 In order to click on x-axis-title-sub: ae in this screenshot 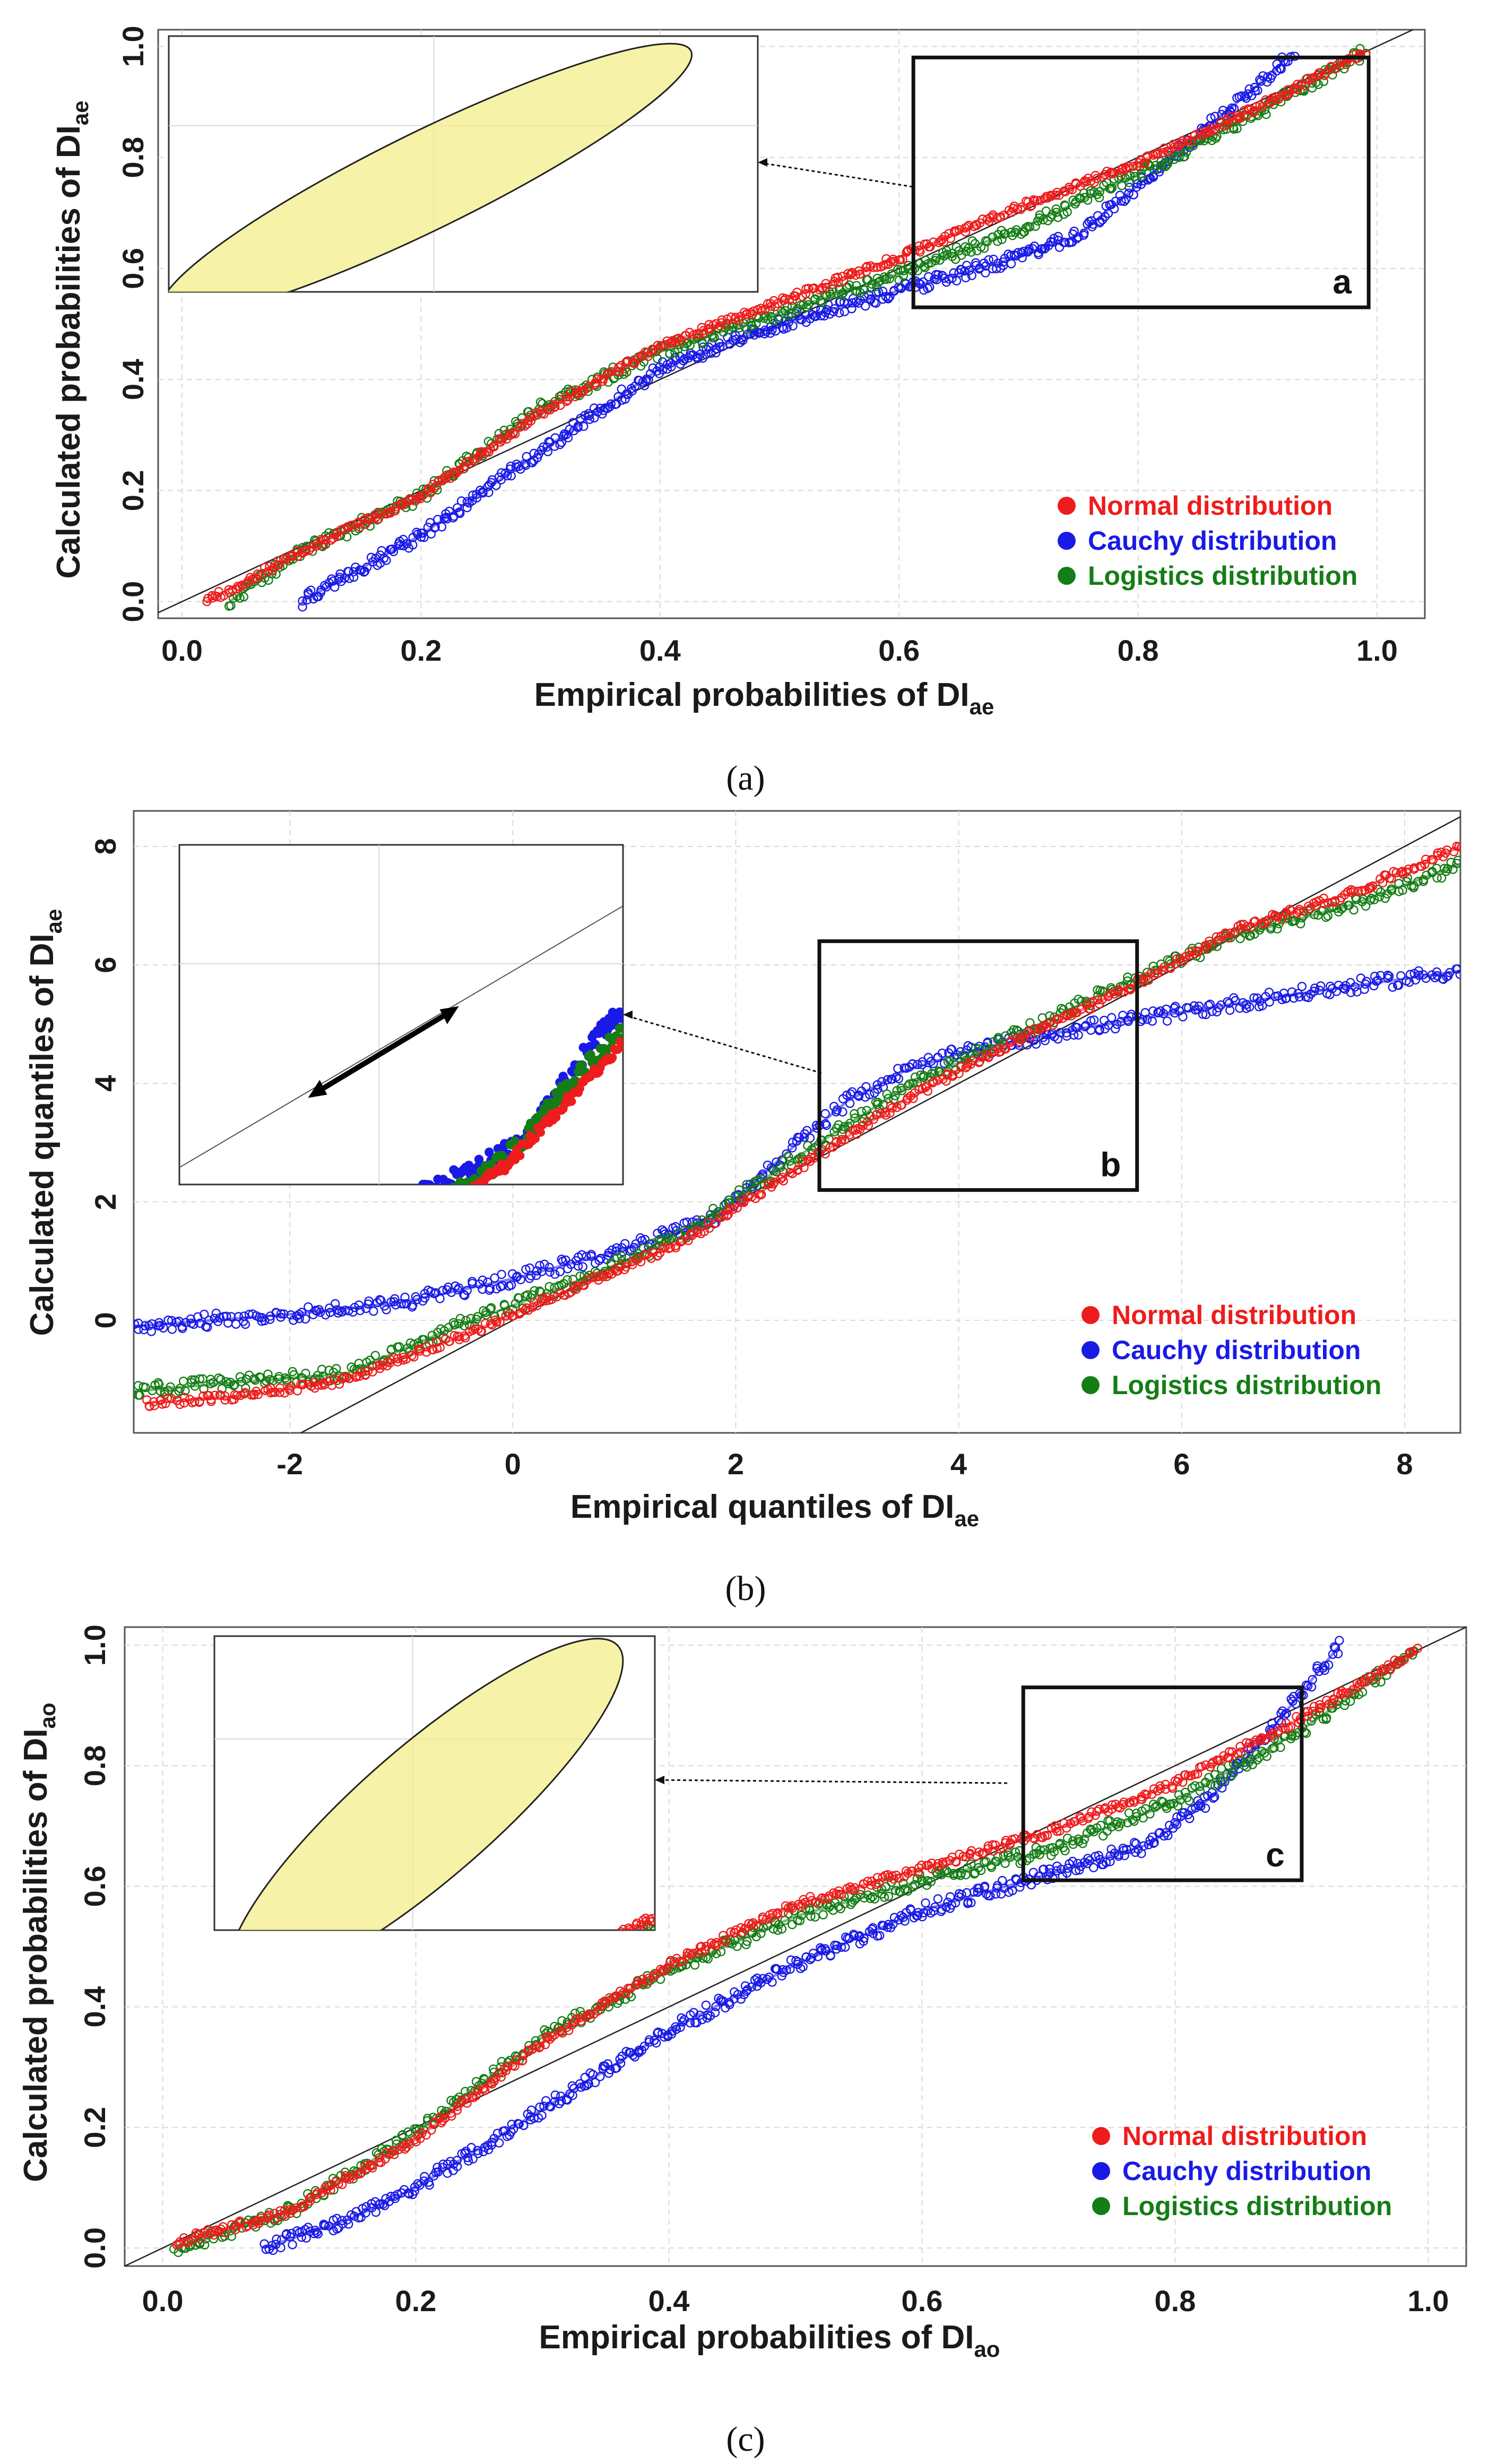, I will do `click(982, 706)`.